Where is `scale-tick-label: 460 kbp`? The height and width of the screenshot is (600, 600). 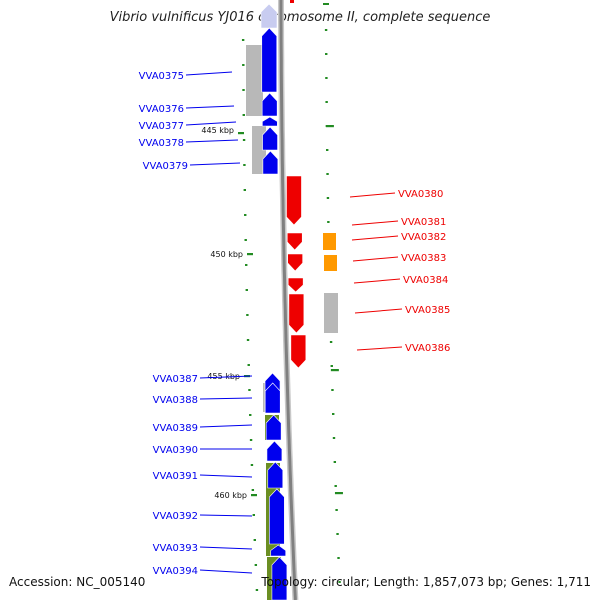
scale-tick-label: 460 kbp is located at coordinates (230, 495).